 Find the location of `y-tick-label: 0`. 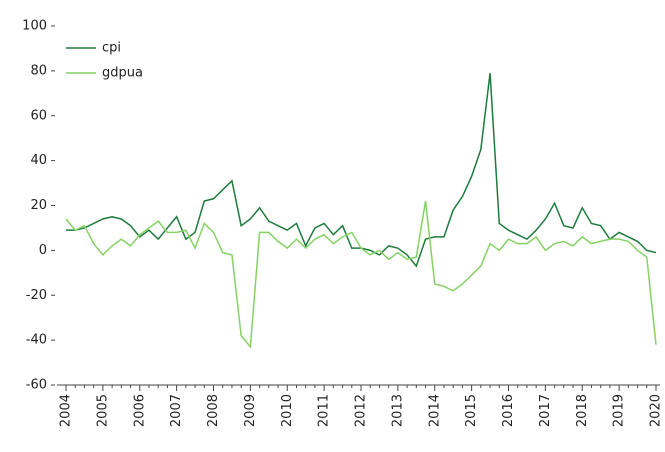

y-tick-label: 0 is located at coordinates (43, 250).